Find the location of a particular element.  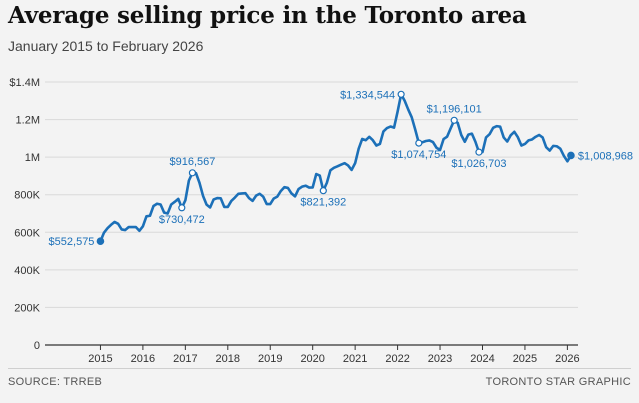

x-tick-label: 2015 is located at coordinates (100, 359).